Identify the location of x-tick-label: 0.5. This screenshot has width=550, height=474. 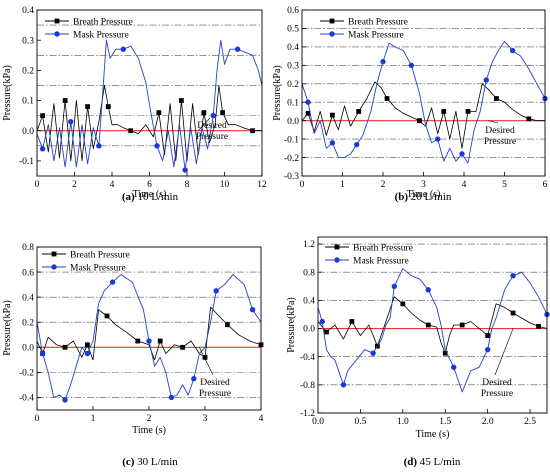
(360, 422).